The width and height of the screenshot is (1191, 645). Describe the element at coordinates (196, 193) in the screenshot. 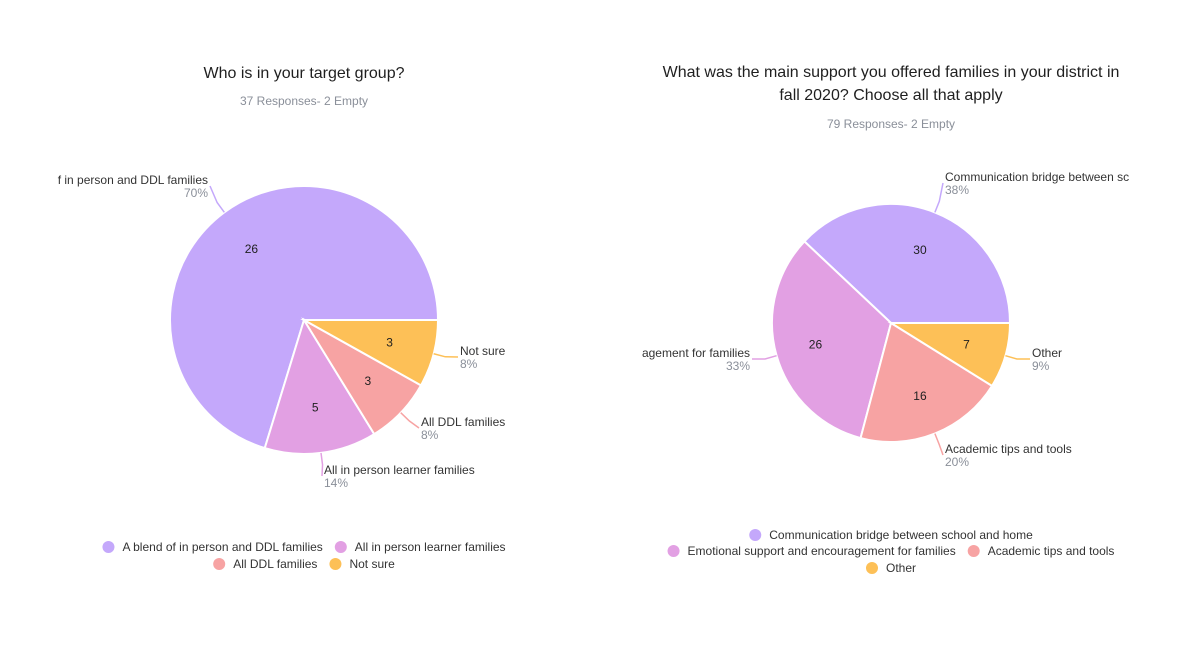

I see `callout-percent: 70%` at that location.